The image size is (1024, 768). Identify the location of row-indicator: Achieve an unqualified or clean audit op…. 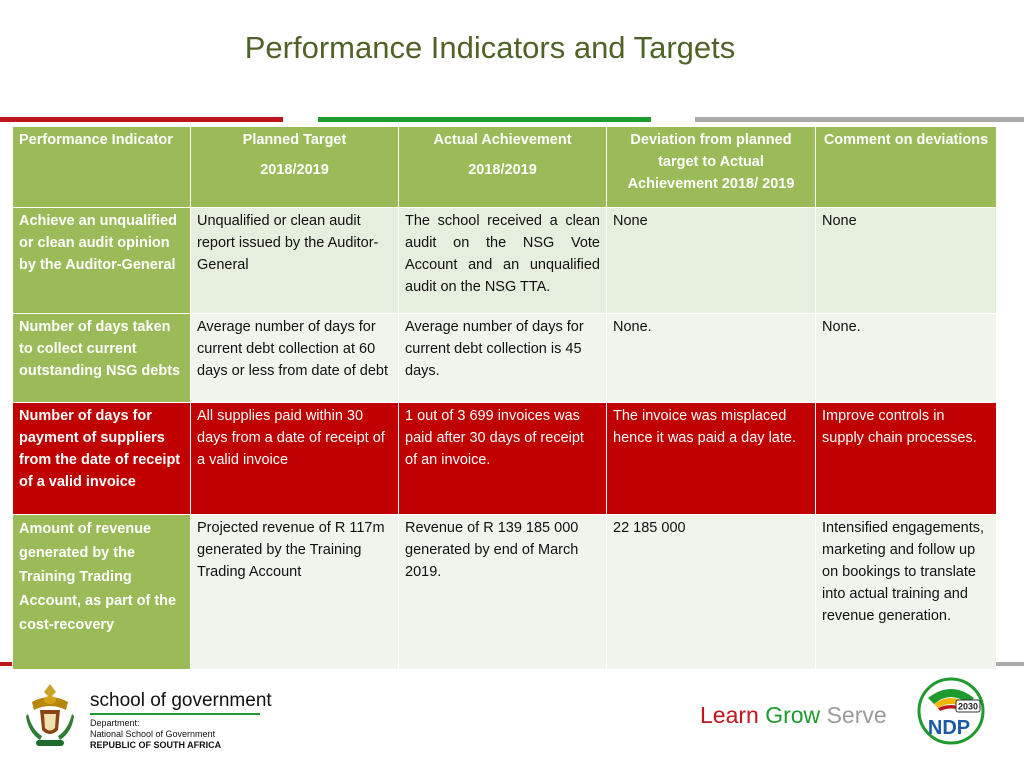
(101, 260).